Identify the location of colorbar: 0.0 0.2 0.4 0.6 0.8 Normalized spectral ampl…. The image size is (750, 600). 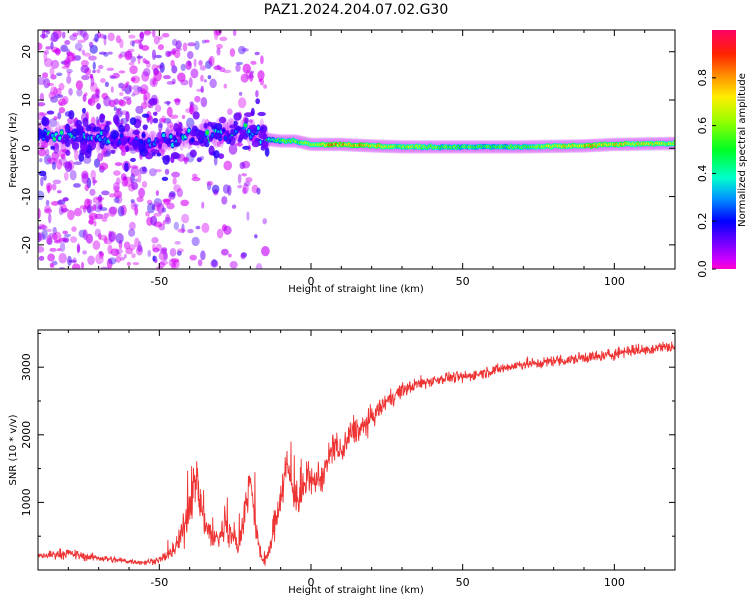
(722, 154).